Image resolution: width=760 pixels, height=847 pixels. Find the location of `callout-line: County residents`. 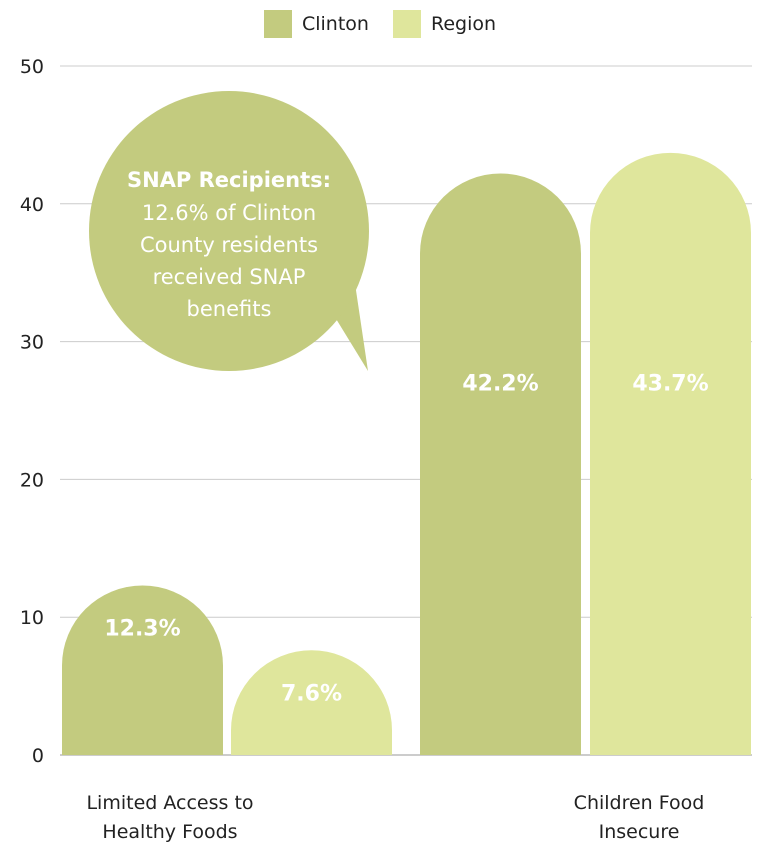

callout-line: County residents is located at coordinates (229, 245).